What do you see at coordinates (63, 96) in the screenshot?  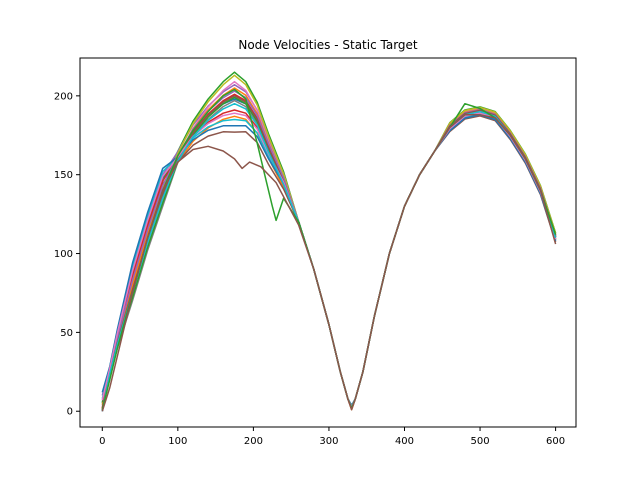 I see `y-tick-label: 200` at bounding box center [63, 96].